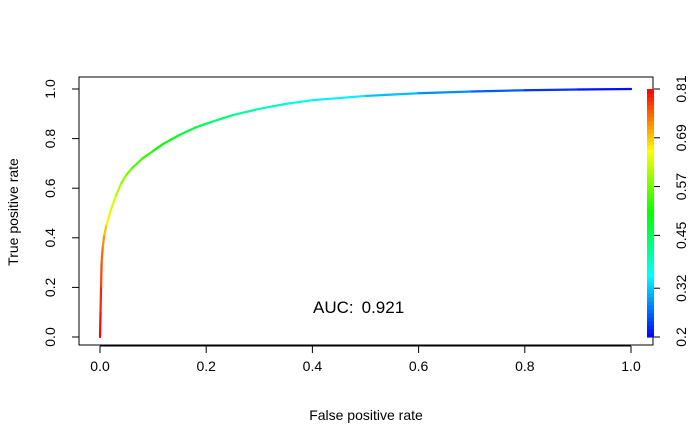  I want to click on y-tick-label: 0.0, so click(50, 337).